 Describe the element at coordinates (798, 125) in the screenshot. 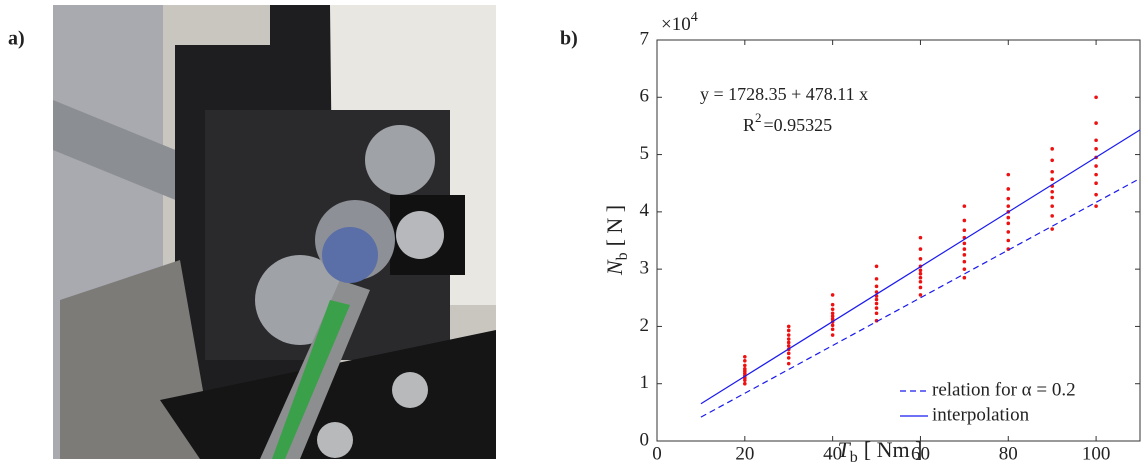

I see `r2-value: =0.95325` at that location.